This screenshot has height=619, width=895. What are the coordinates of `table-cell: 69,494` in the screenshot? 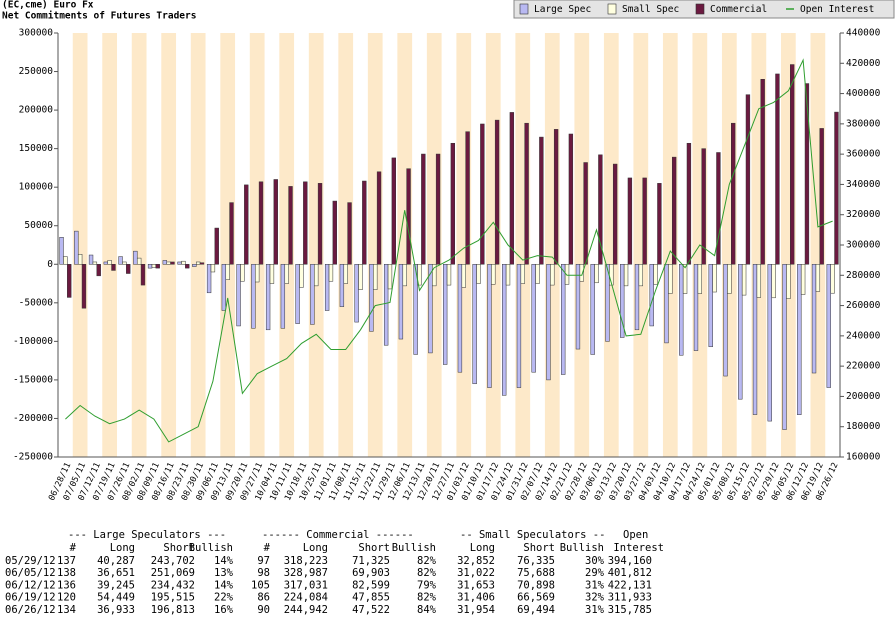 It's located at (536, 610).